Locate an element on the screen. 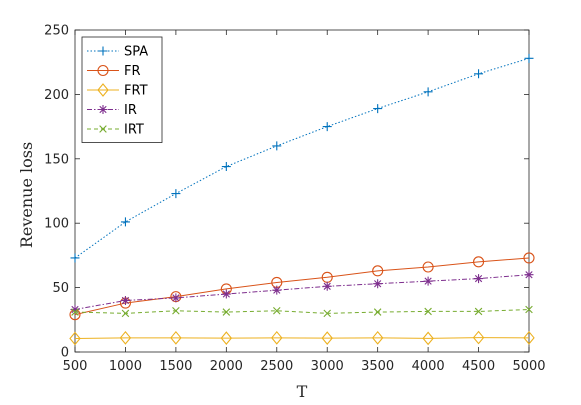 Image resolution: width=581 pixels, height=405 pixels. x-tick-label: 2000 is located at coordinates (226, 366).